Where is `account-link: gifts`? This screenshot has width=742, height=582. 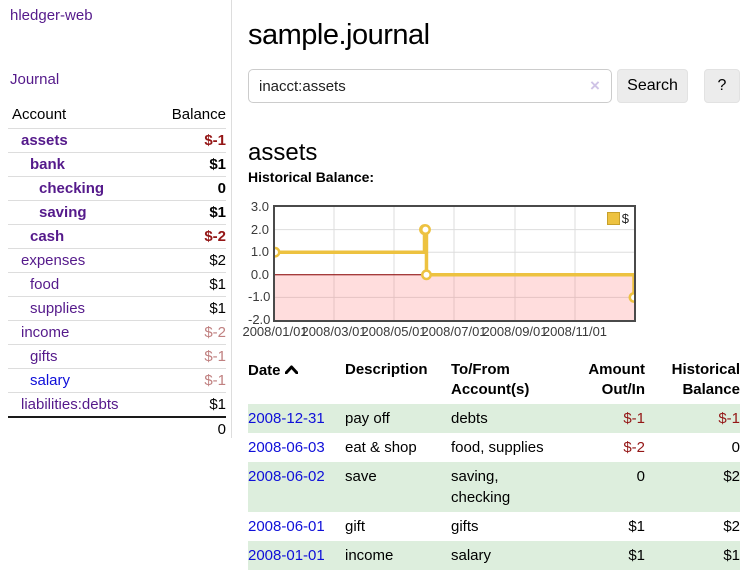
account-link: gifts is located at coordinates (44, 356).